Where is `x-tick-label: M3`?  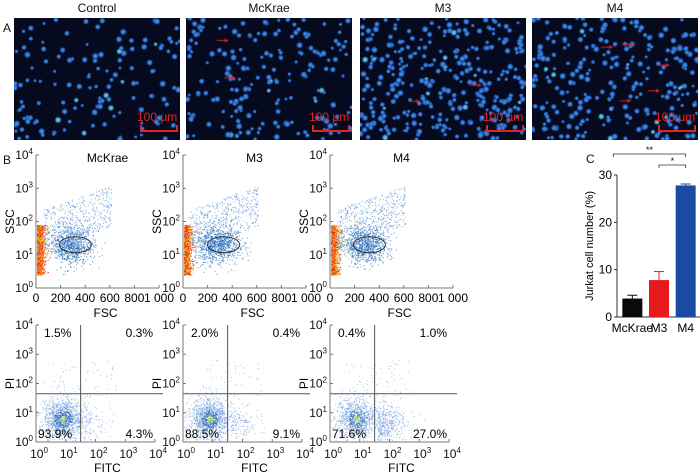
x-tick-label: M3 is located at coordinates (659, 328).